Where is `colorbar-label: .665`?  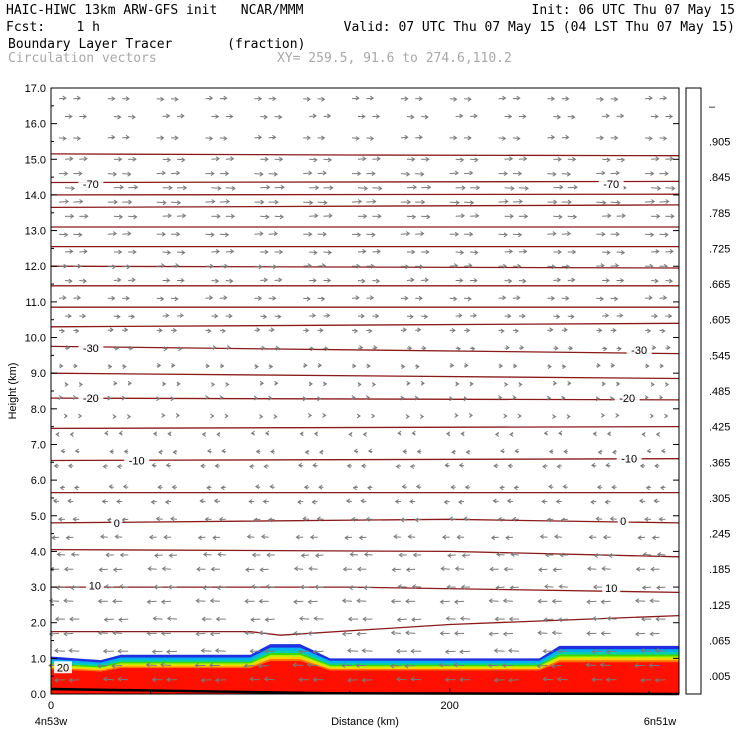
colorbar-label: .665 is located at coordinates (719, 285).